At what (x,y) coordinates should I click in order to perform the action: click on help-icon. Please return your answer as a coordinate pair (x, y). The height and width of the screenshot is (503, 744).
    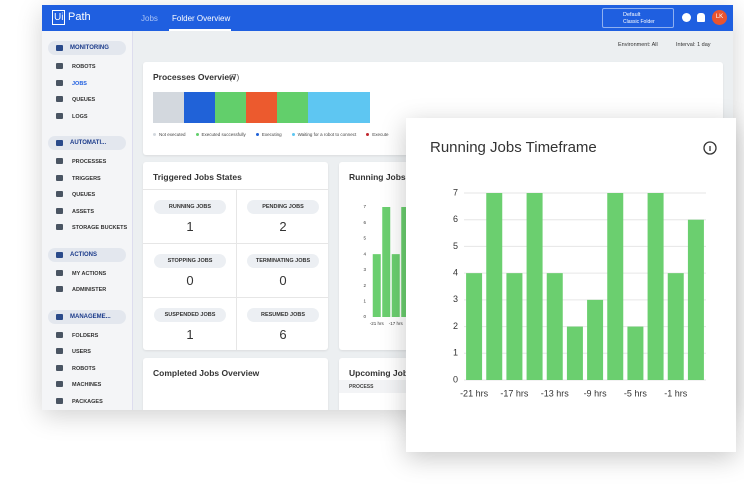
    Looking at the image, I should click on (686, 17).